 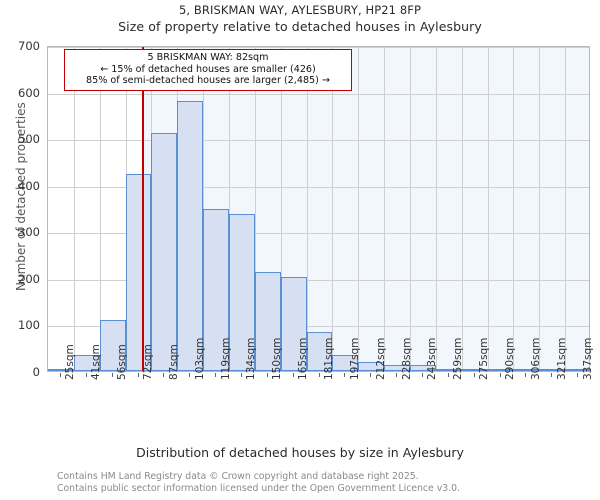 What do you see at coordinates (380, 358) in the screenshot?
I see `x-tick-label: 212sqm` at bounding box center [380, 358].